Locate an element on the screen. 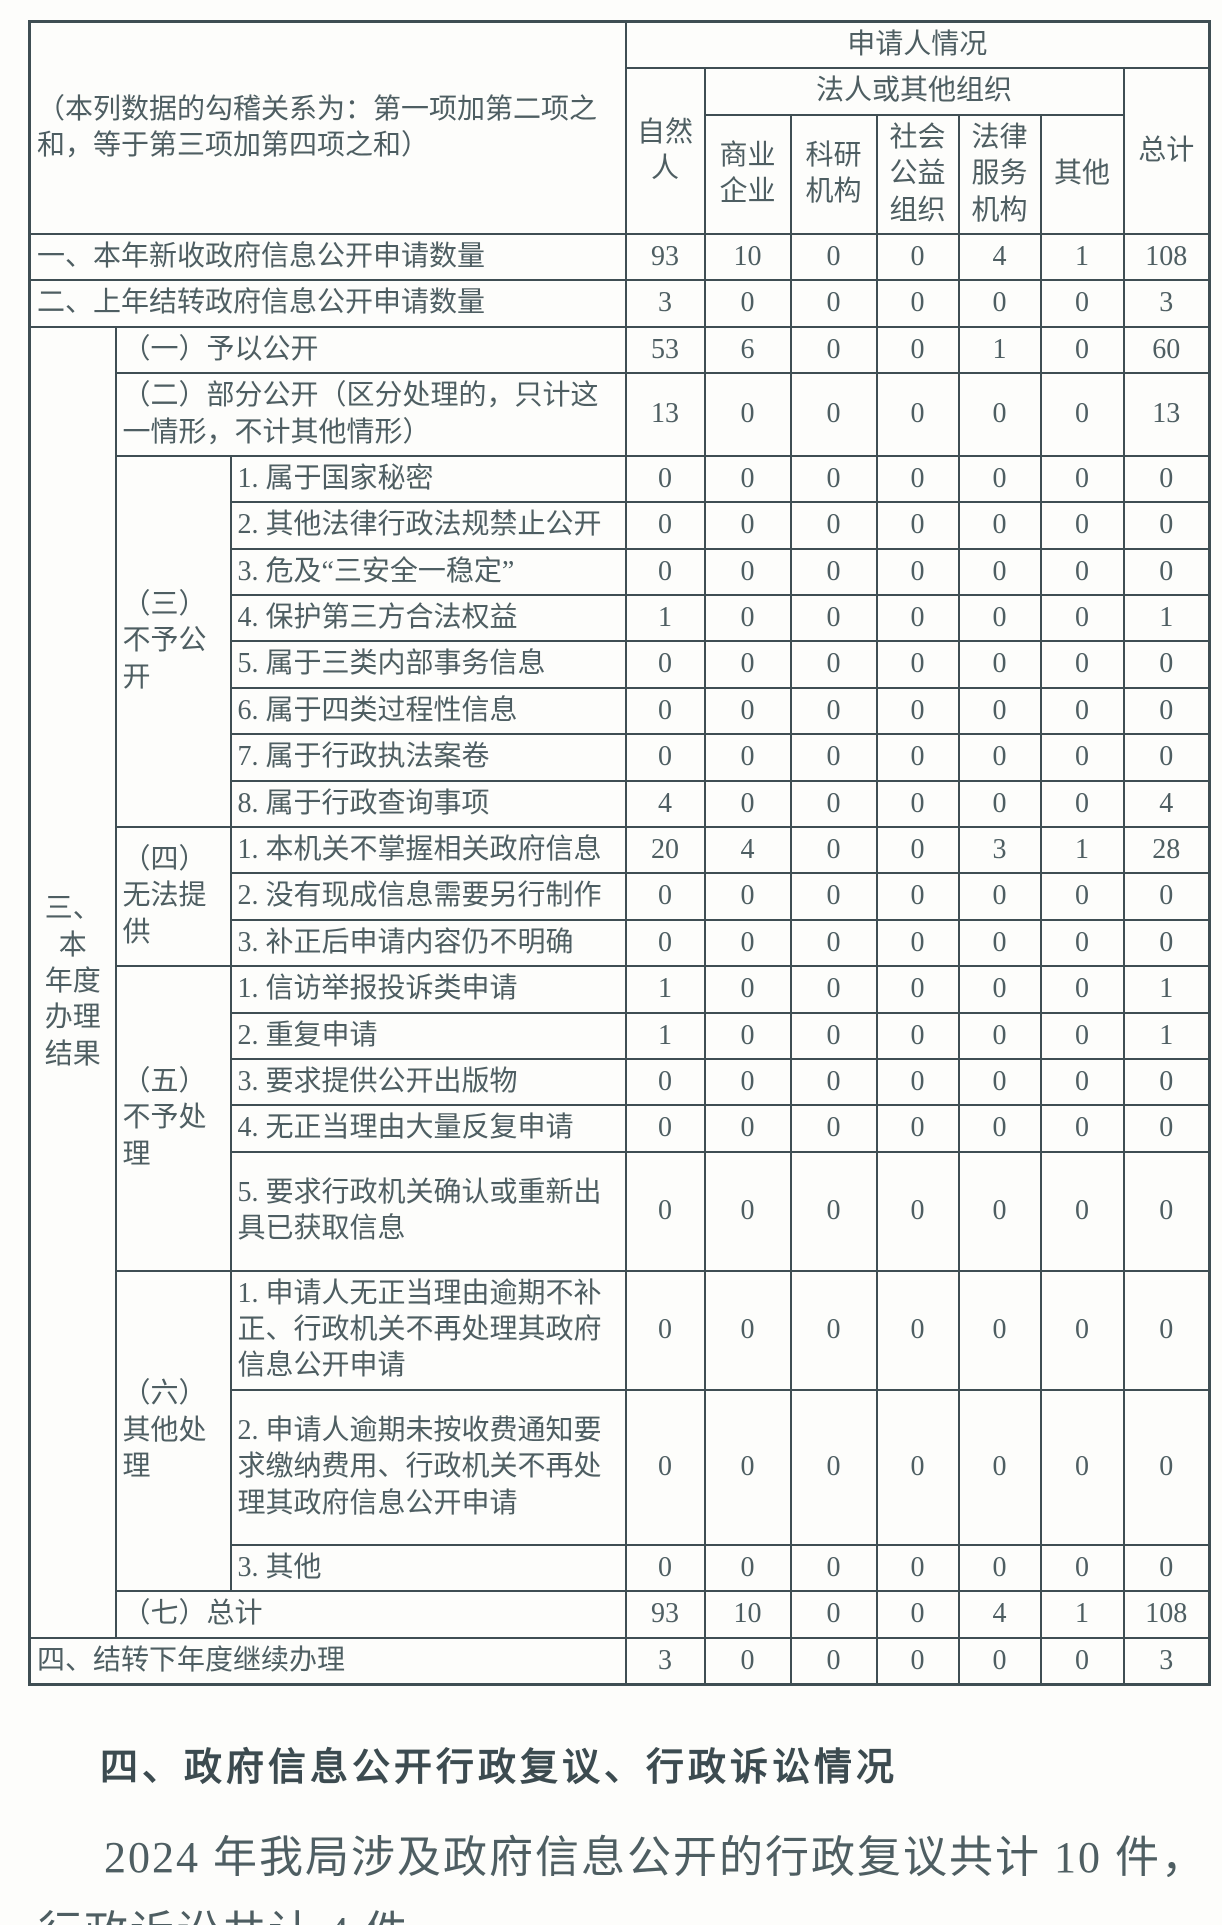 The image size is (1222, 1925). col-header-total: 总计 is located at coordinates (1166, 151).